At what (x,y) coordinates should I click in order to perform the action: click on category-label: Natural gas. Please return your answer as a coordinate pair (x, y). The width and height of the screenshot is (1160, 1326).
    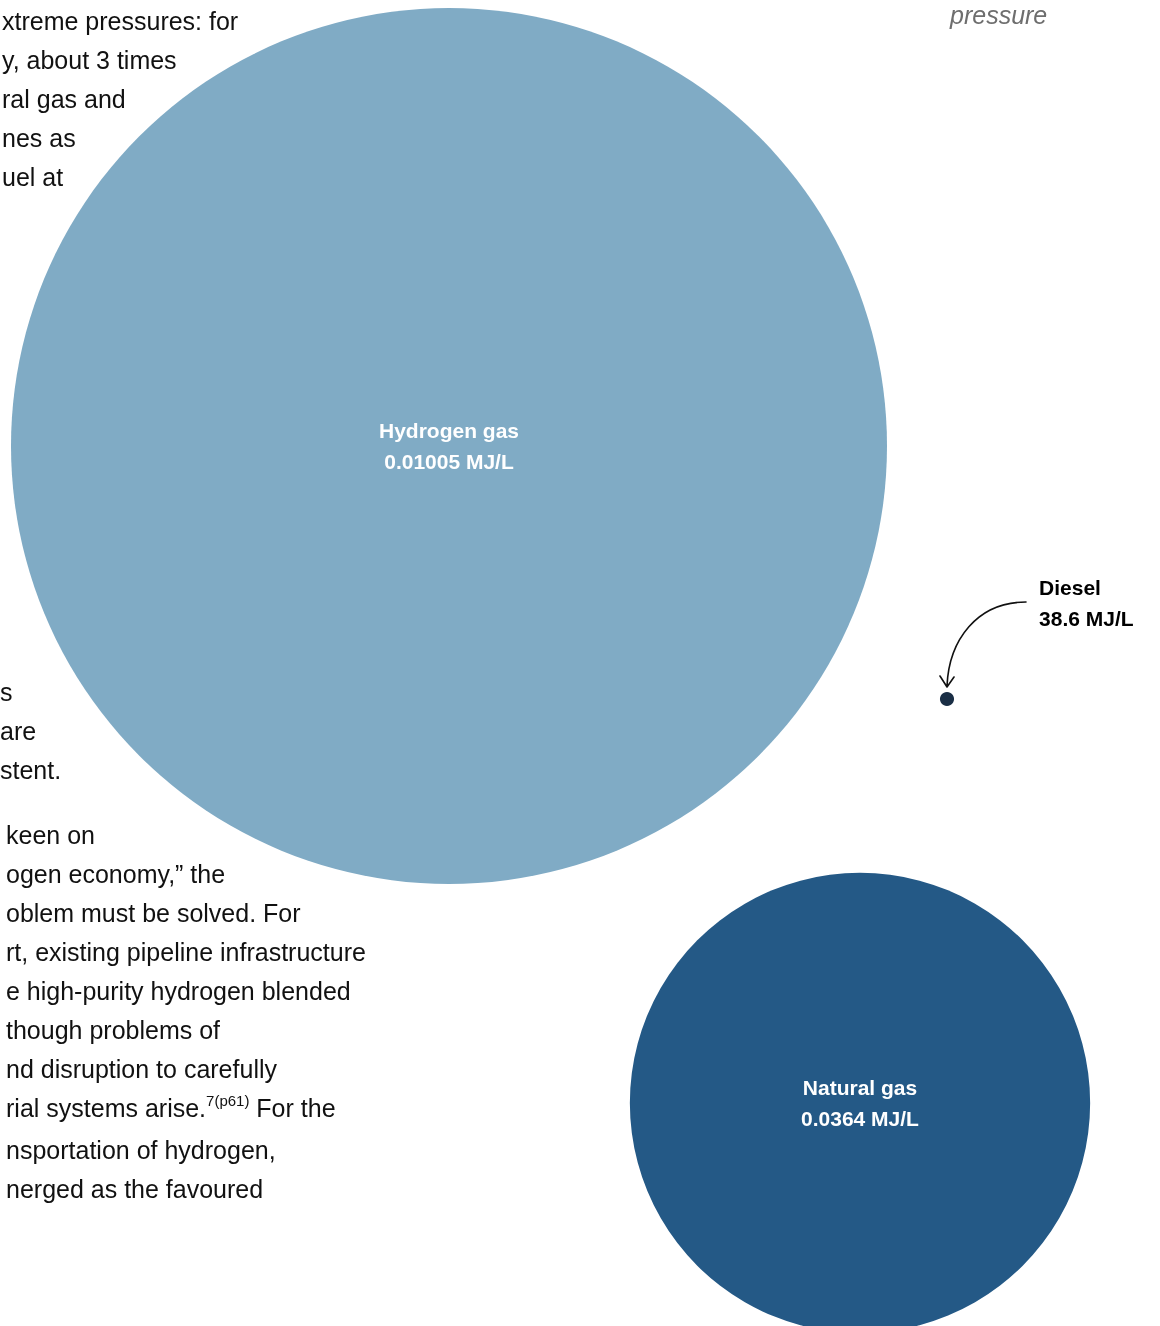
    Looking at the image, I should click on (860, 1087).